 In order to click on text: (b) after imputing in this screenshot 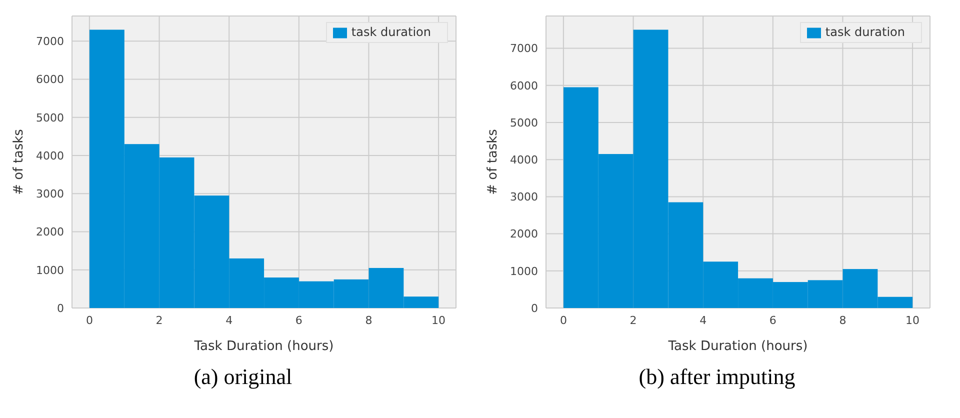, I will do `click(717, 377)`.